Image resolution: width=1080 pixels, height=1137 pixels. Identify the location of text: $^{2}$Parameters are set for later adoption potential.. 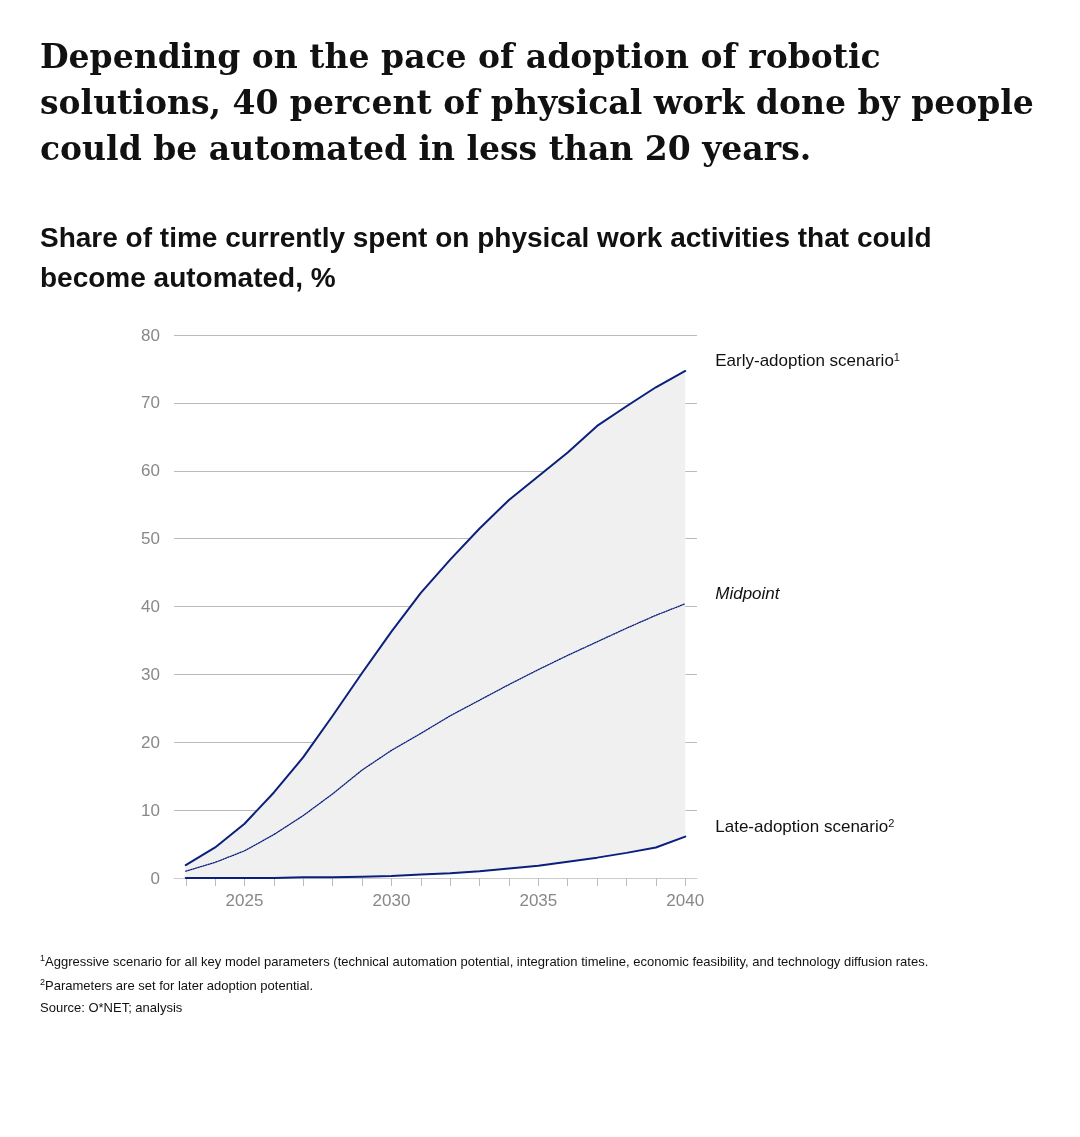
(177, 986).